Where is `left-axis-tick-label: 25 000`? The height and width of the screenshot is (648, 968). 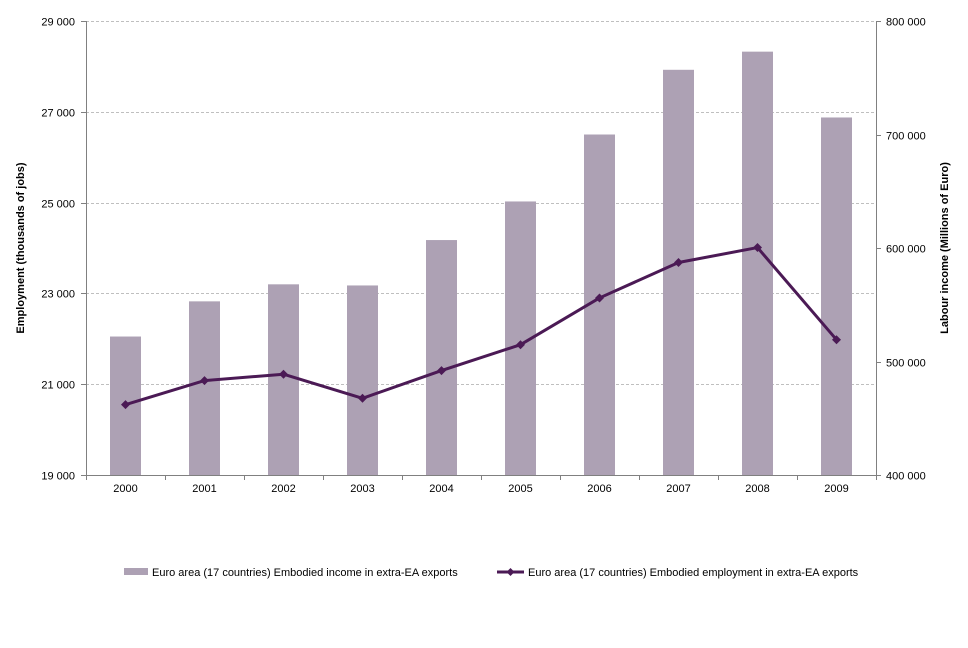 left-axis-tick-label: 25 000 is located at coordinates (58, 205).